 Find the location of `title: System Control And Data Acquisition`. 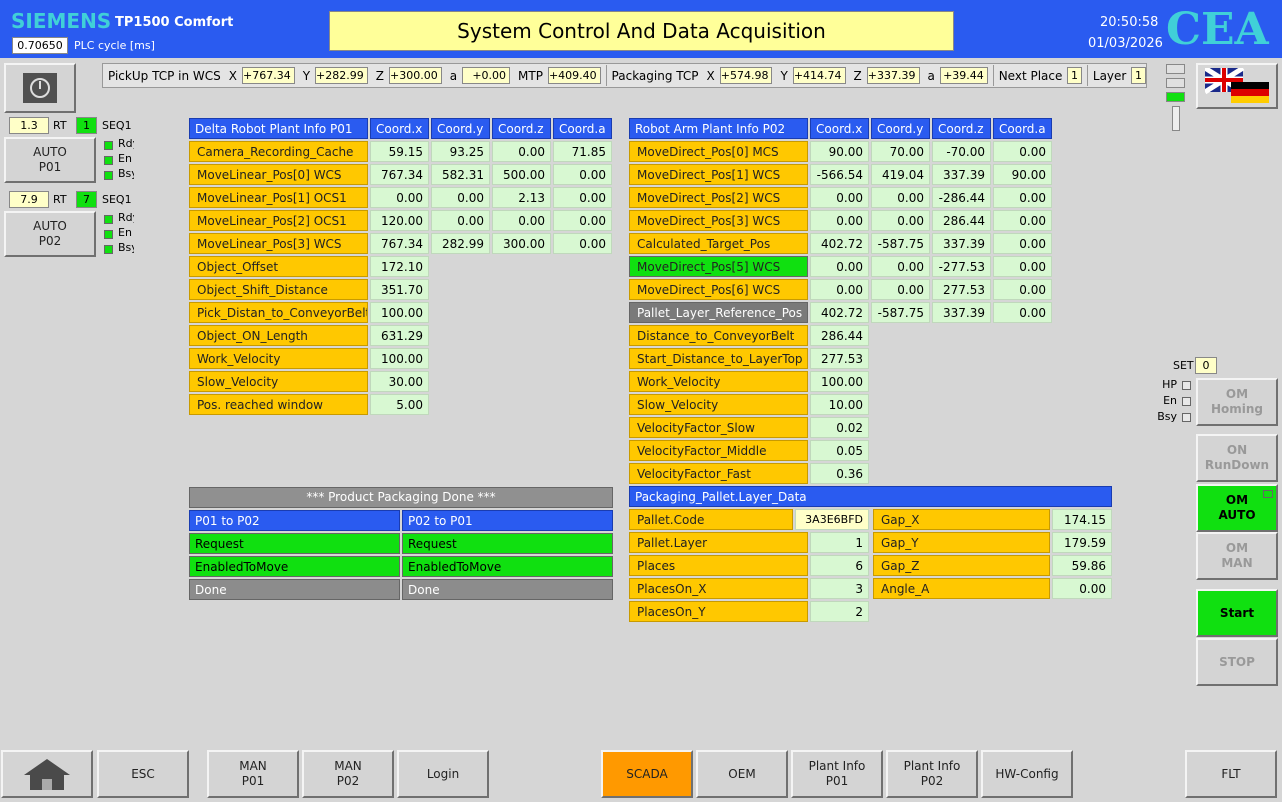

title: System Control And Data Acquisition is located at coordinates (641, 31).